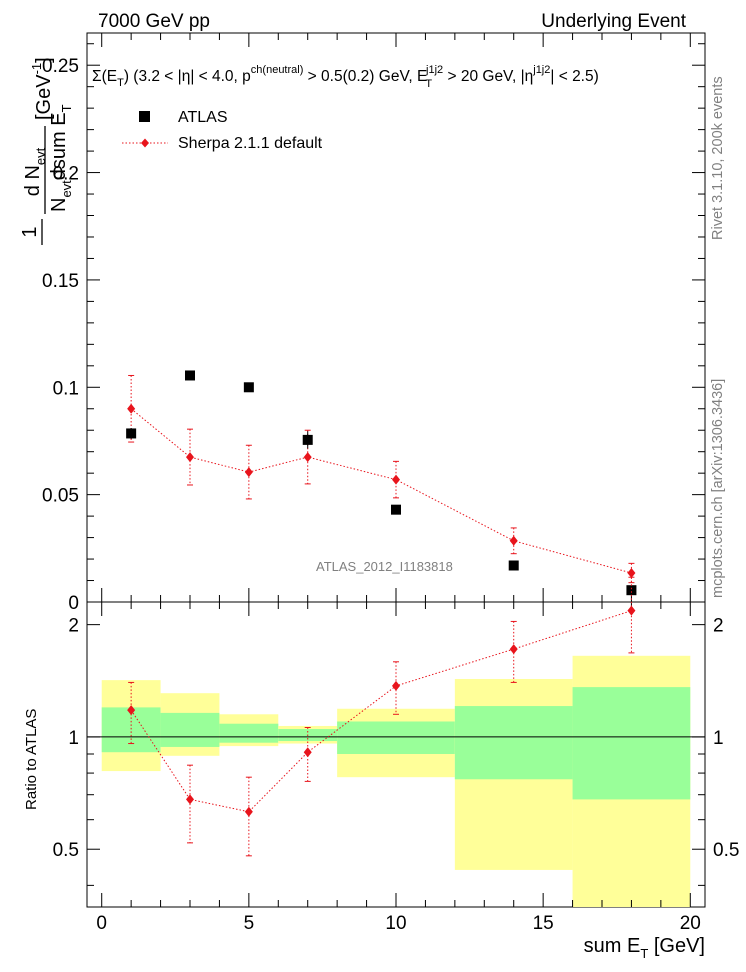  I want to click on xlabel: sum ET [GeV], so click(644, 948).